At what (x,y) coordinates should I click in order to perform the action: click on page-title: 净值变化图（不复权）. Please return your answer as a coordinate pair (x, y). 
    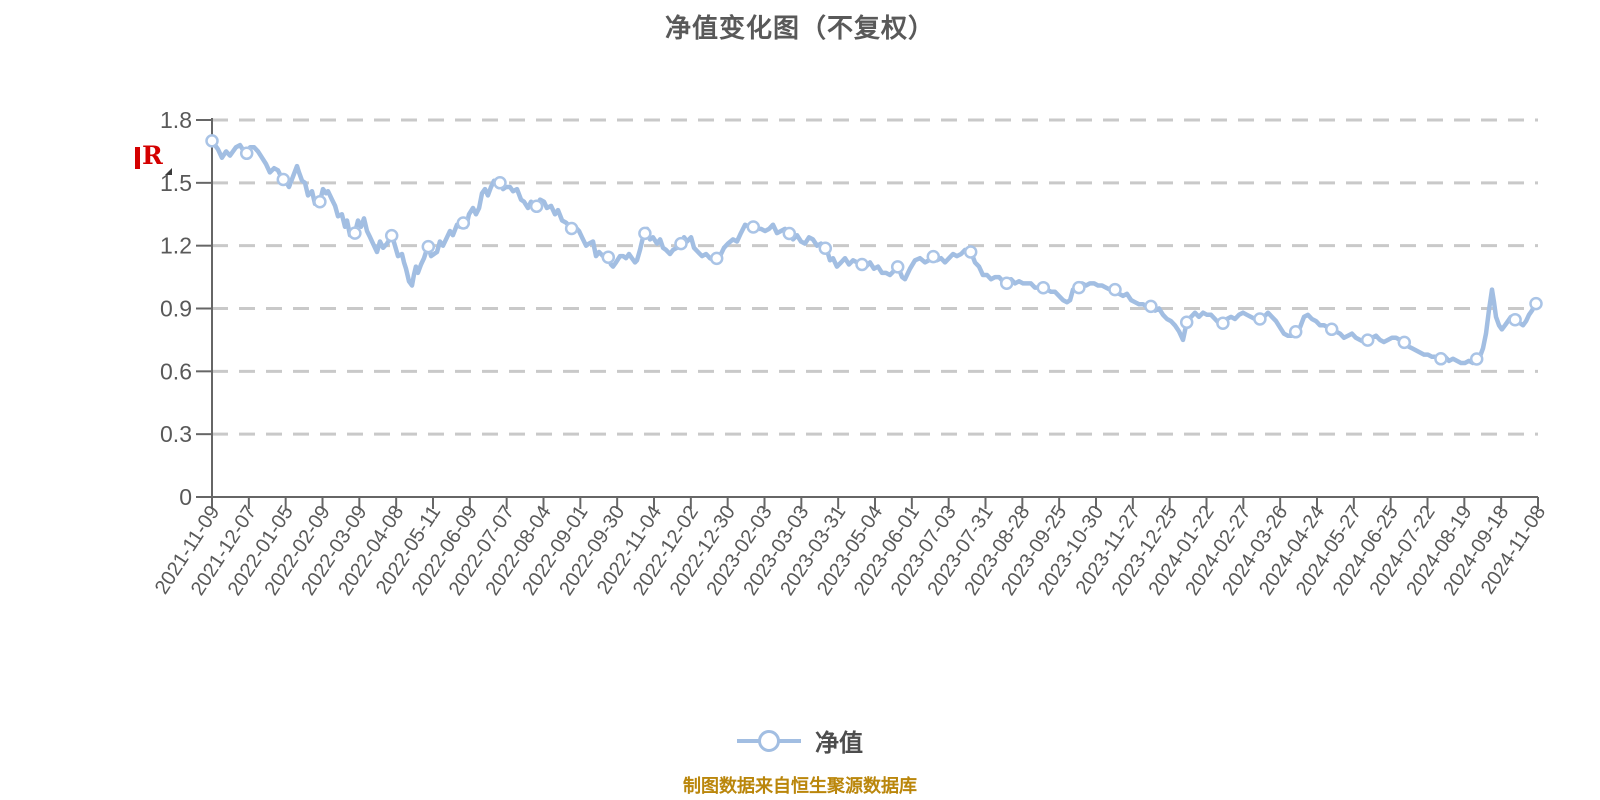
    Looking at the image, I should click on (799, 28).